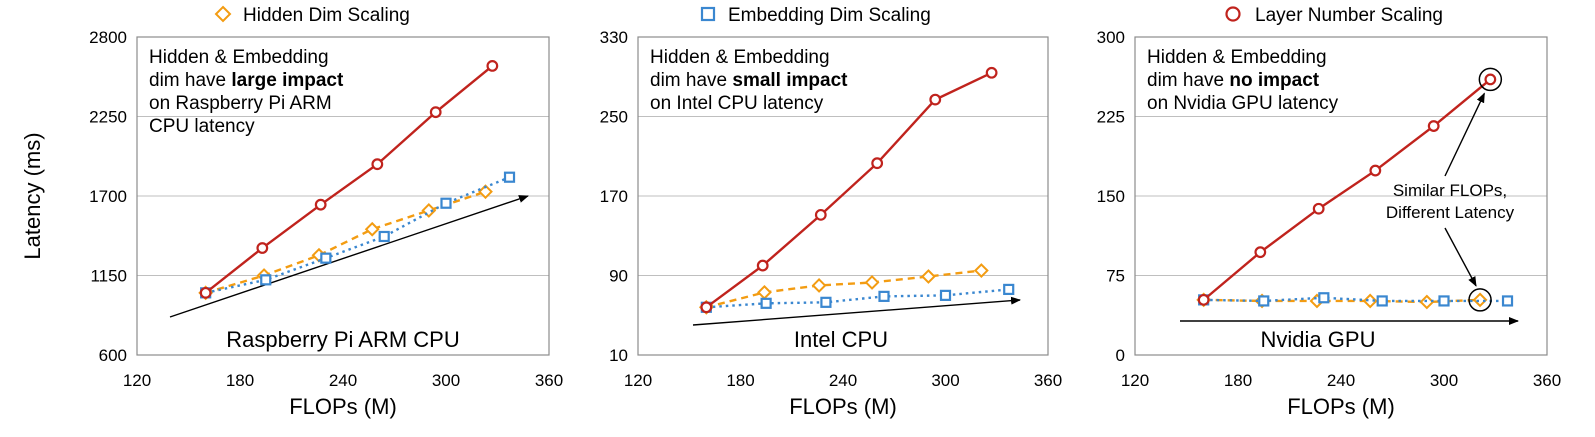 The width and height of the screenshot is (1595, 437). Describe the element at coordinates (1111, 117) in the screenshot. I see `y-tick-label: 225` at that location.